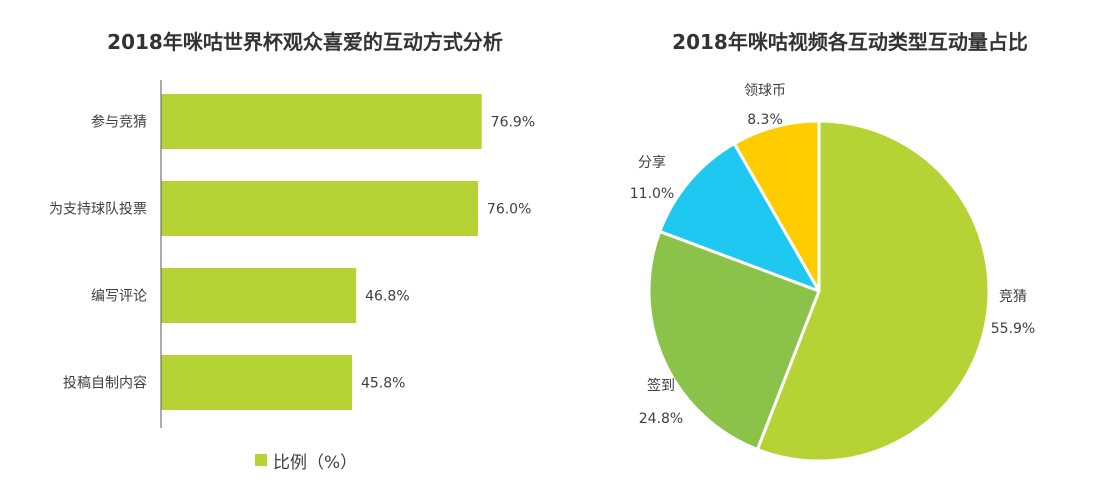 This screenshot has height=489, width=1117. I want to click on category-label: 为支持球队投票, so click(98, 210).